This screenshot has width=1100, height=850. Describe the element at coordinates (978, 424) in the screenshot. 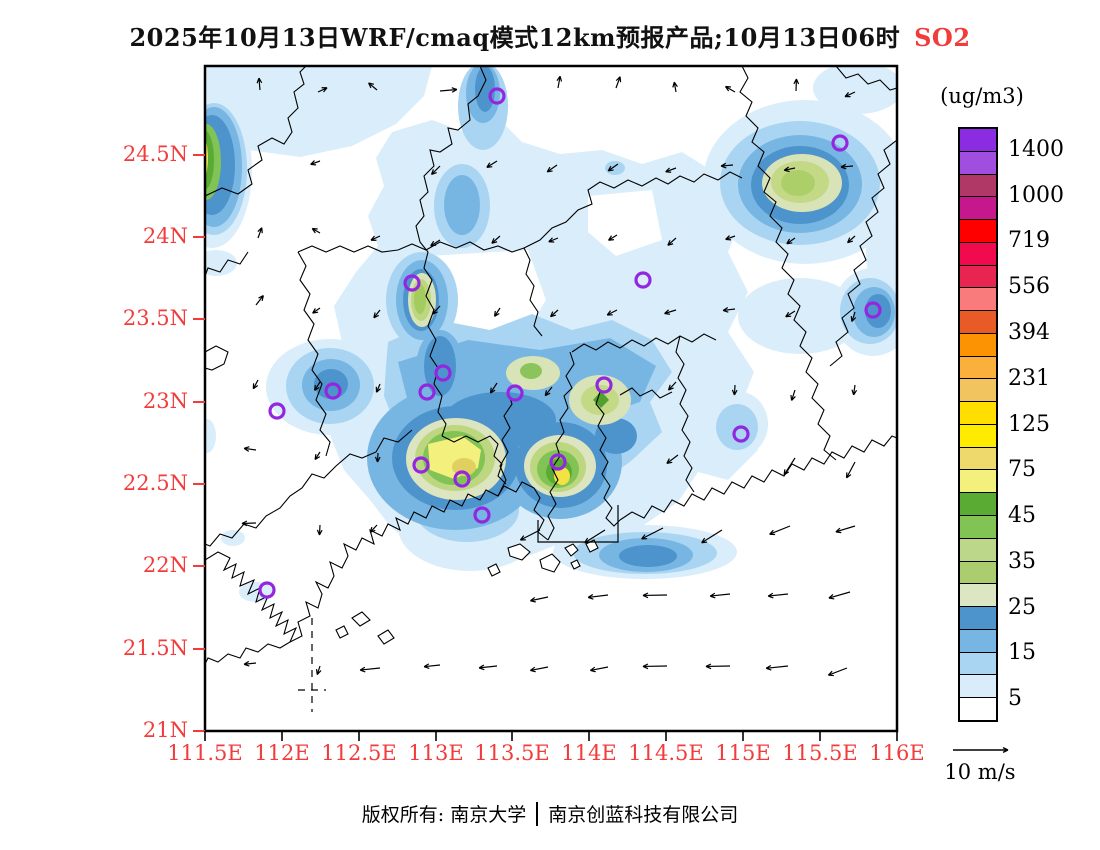

I see `colorbar` at that location.